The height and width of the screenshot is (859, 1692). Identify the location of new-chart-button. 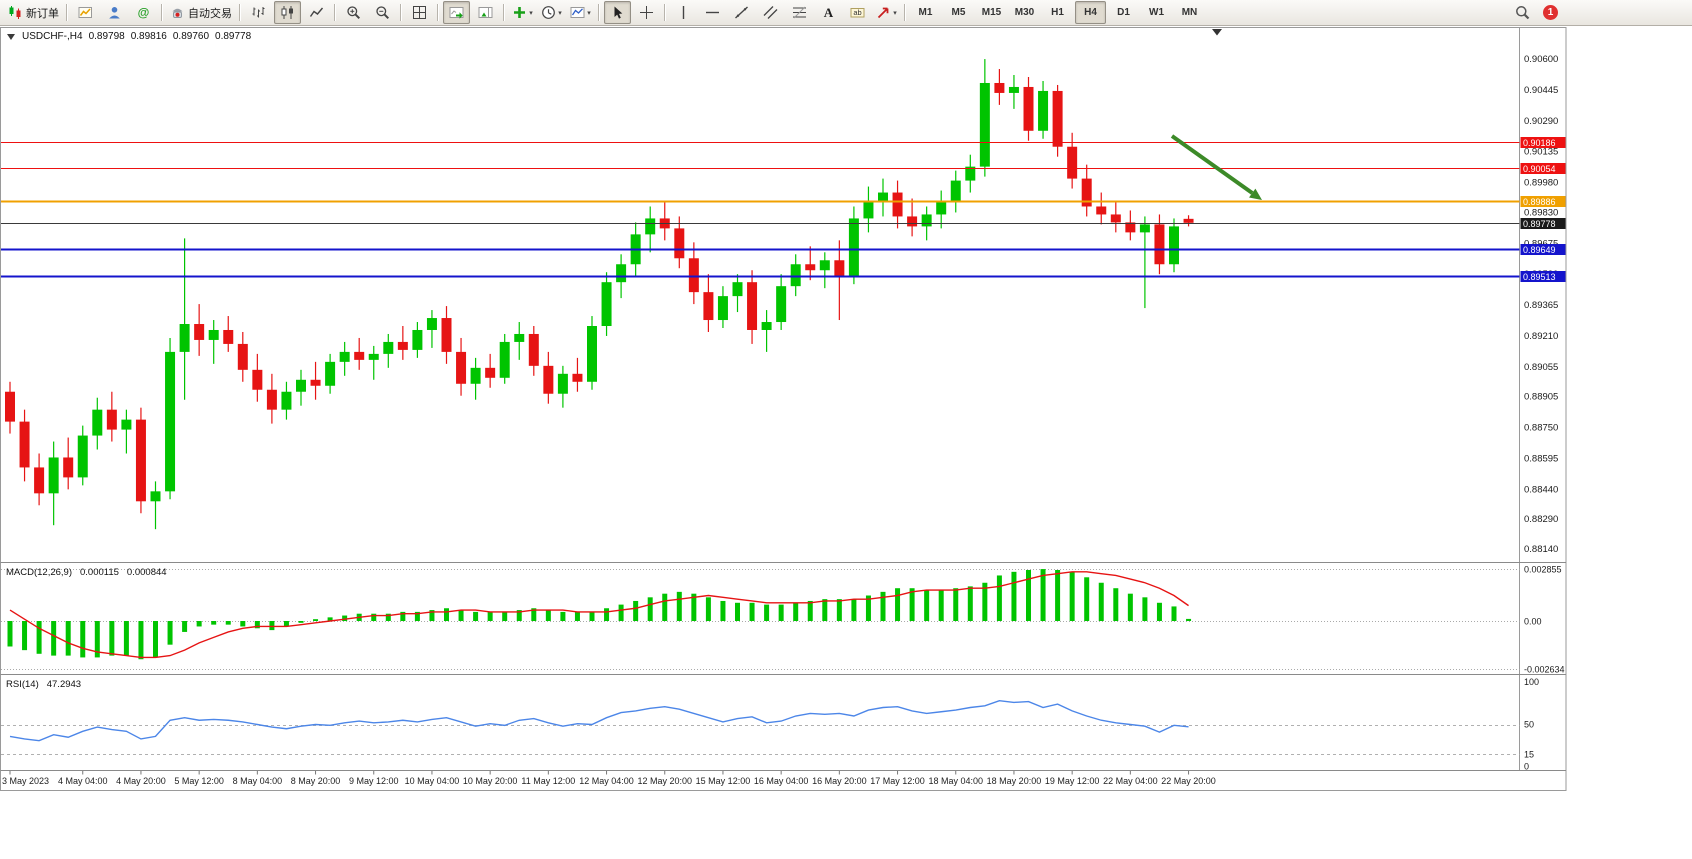
(85, 12).